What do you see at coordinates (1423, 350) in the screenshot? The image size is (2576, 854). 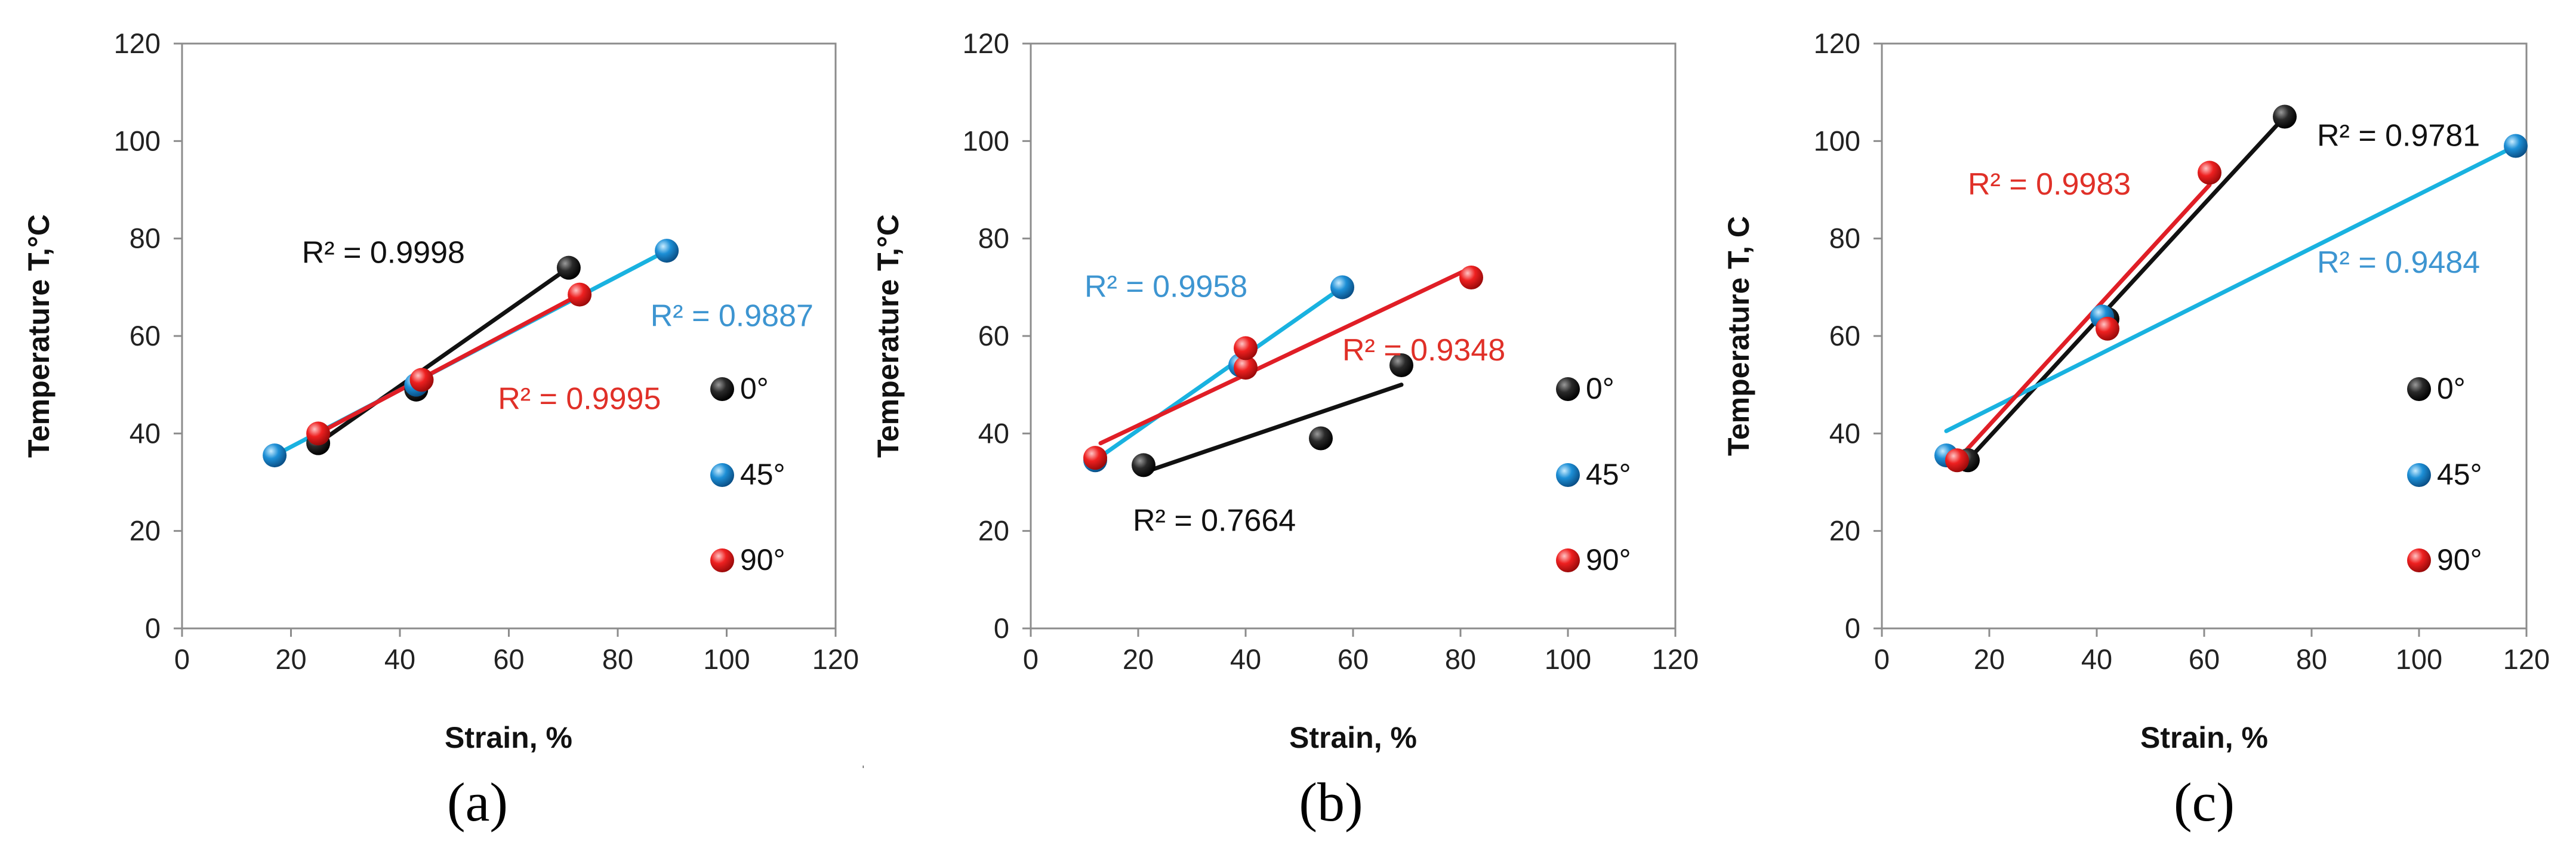 I see `r2-annotation: R² = 0.9348` at bounding box center [1423, 350].